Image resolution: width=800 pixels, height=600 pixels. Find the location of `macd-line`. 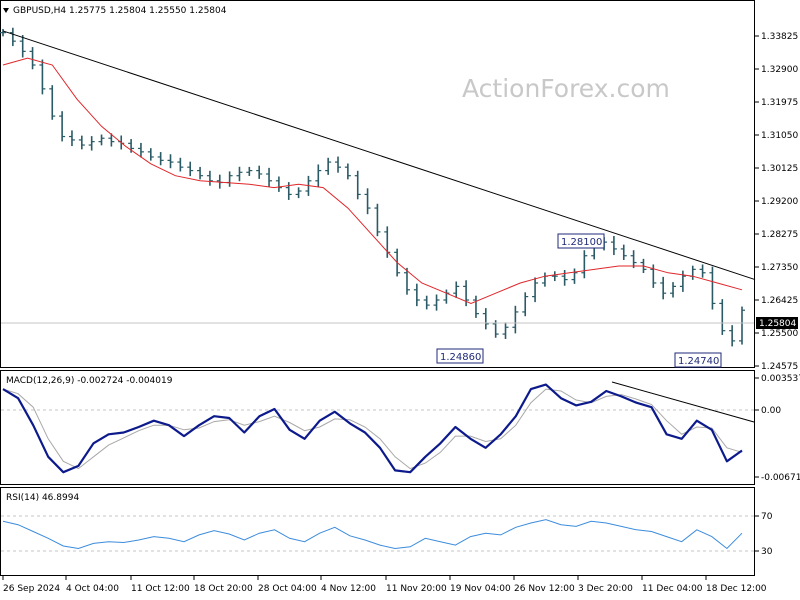

macd-line is located at coordinates (372, 428).